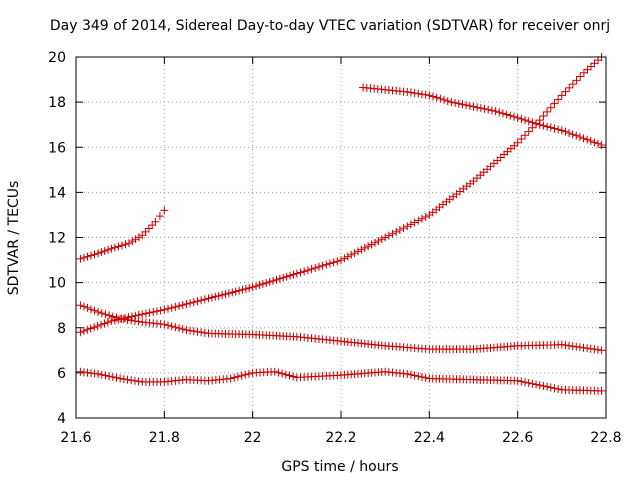  What do you see at coordinates (429, 438) in the screenshot?
I see `x-tick-label: 22.4` at bounding box center [429, 438].